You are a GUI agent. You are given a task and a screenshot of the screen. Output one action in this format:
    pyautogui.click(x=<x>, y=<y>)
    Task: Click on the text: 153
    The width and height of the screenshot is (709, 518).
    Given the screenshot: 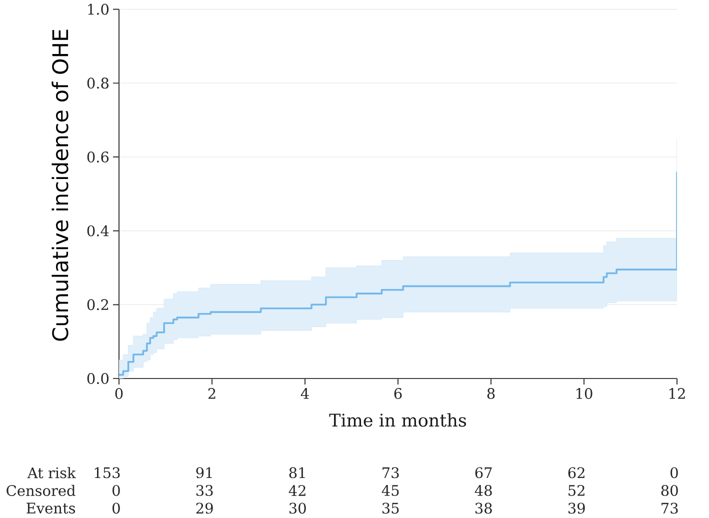 What is the action you would take?
    pyautogui.click(x=107, y=472)
    